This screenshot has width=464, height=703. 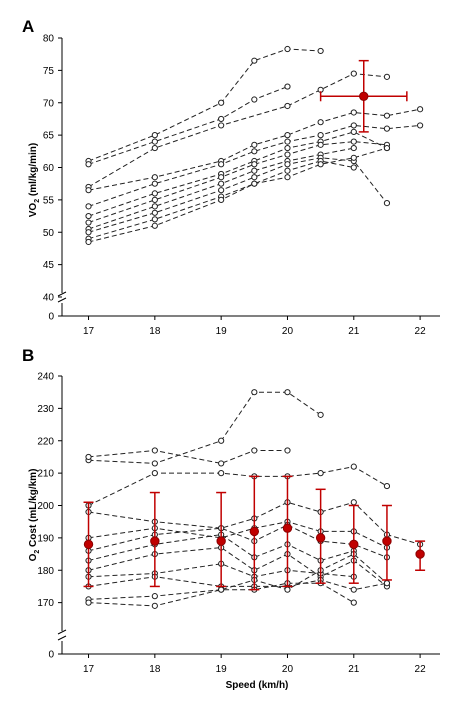 I want to click on panel-a-x-tick-label: 22, so click(x=421, y=331).